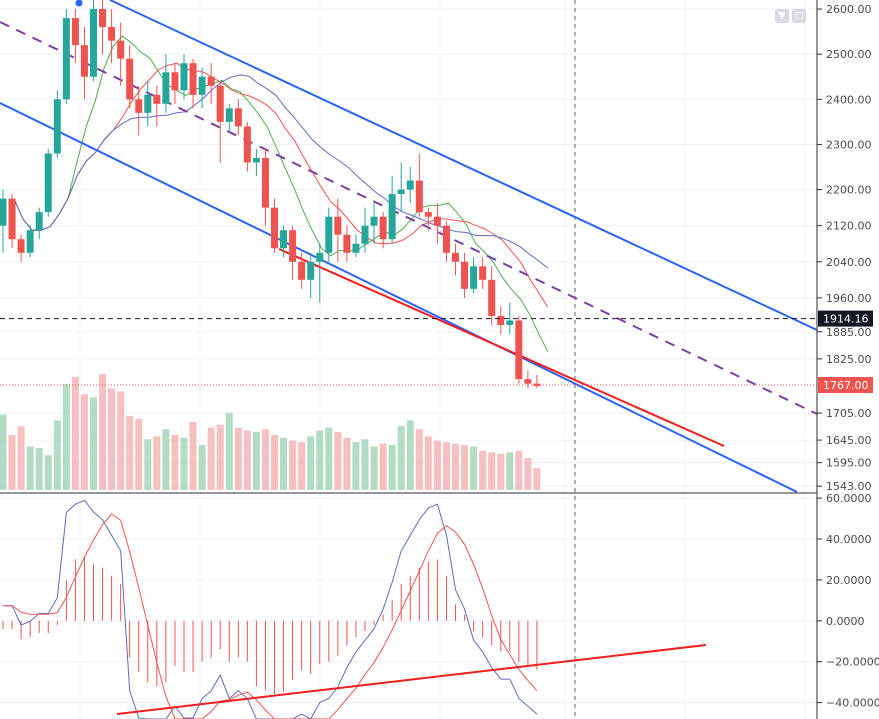  What do you see at coordinates (849, 262) in the screenshot?
I see `price-tick-label: 2040.00` at bounding box center [849, 262].